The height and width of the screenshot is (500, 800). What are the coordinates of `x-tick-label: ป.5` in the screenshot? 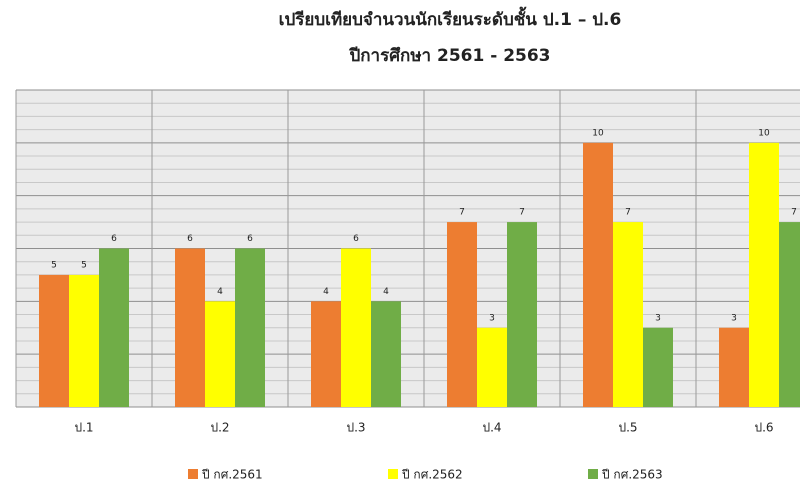 It's located at (627, 428).